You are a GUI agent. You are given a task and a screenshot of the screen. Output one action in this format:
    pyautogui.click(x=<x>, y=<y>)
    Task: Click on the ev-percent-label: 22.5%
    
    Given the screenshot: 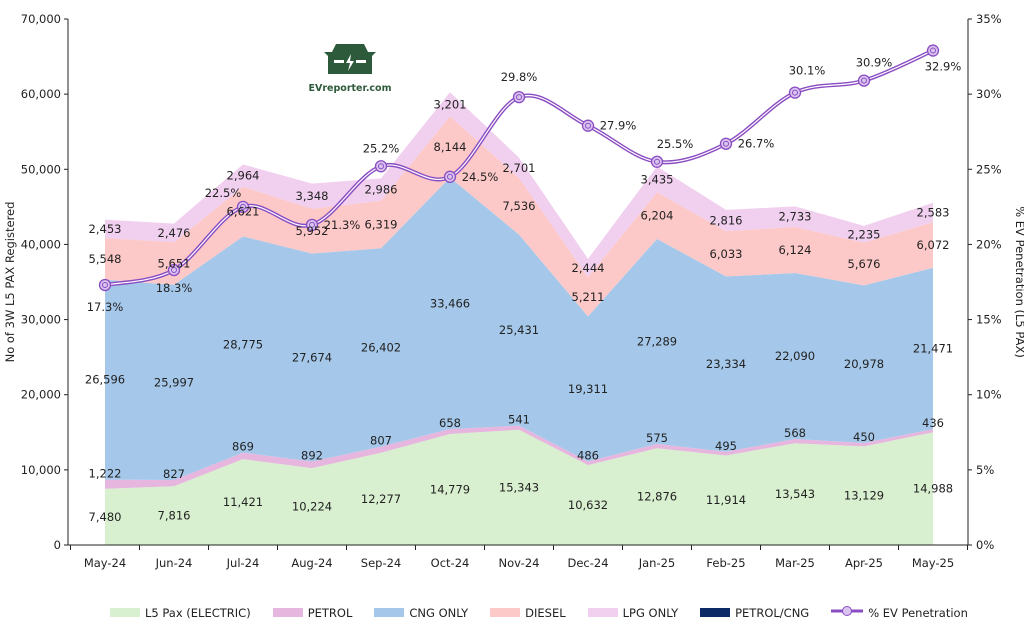 What is the action you would take?
    pyautogui.click(x=223, y=193)
    